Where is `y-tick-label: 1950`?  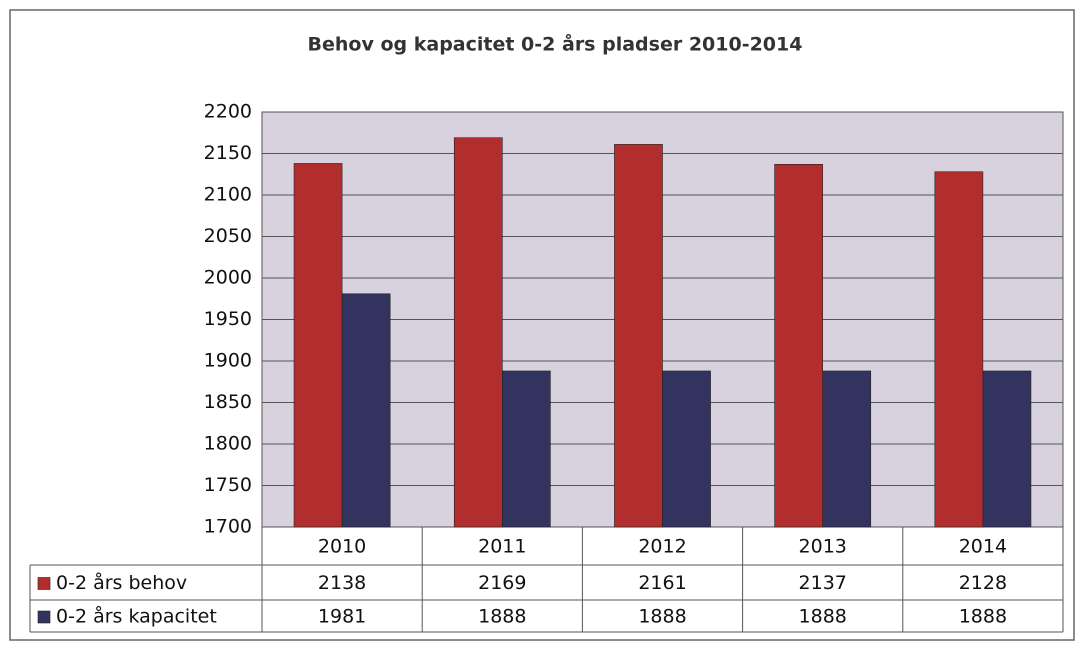 y-tick-label: 1950 is located at coordinates (228, 319).